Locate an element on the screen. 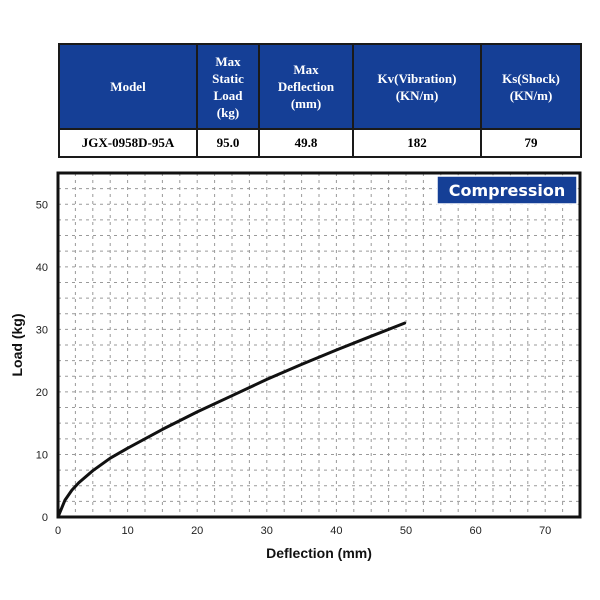  x-tick-label: 0 is located at coordinates (58, 531).